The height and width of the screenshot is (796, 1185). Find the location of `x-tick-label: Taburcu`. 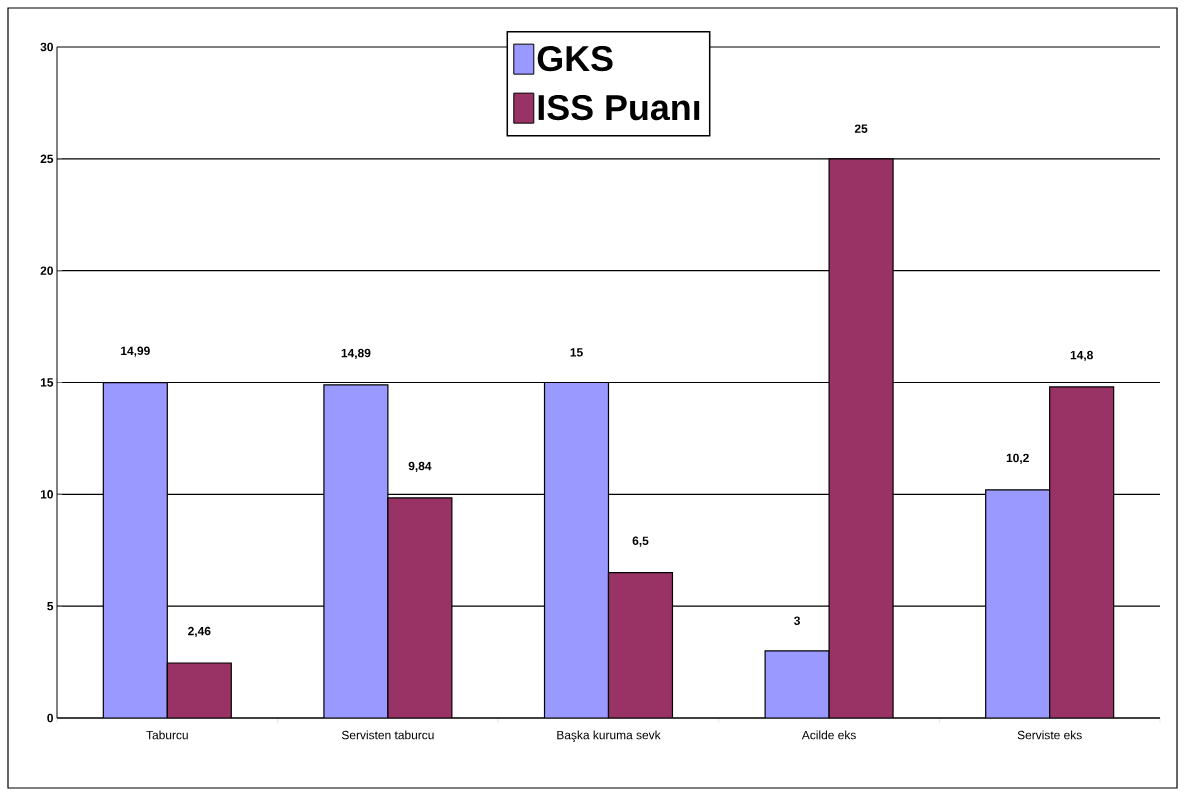

x-tick-label: Taburcu is located at coordinates (167, 735).